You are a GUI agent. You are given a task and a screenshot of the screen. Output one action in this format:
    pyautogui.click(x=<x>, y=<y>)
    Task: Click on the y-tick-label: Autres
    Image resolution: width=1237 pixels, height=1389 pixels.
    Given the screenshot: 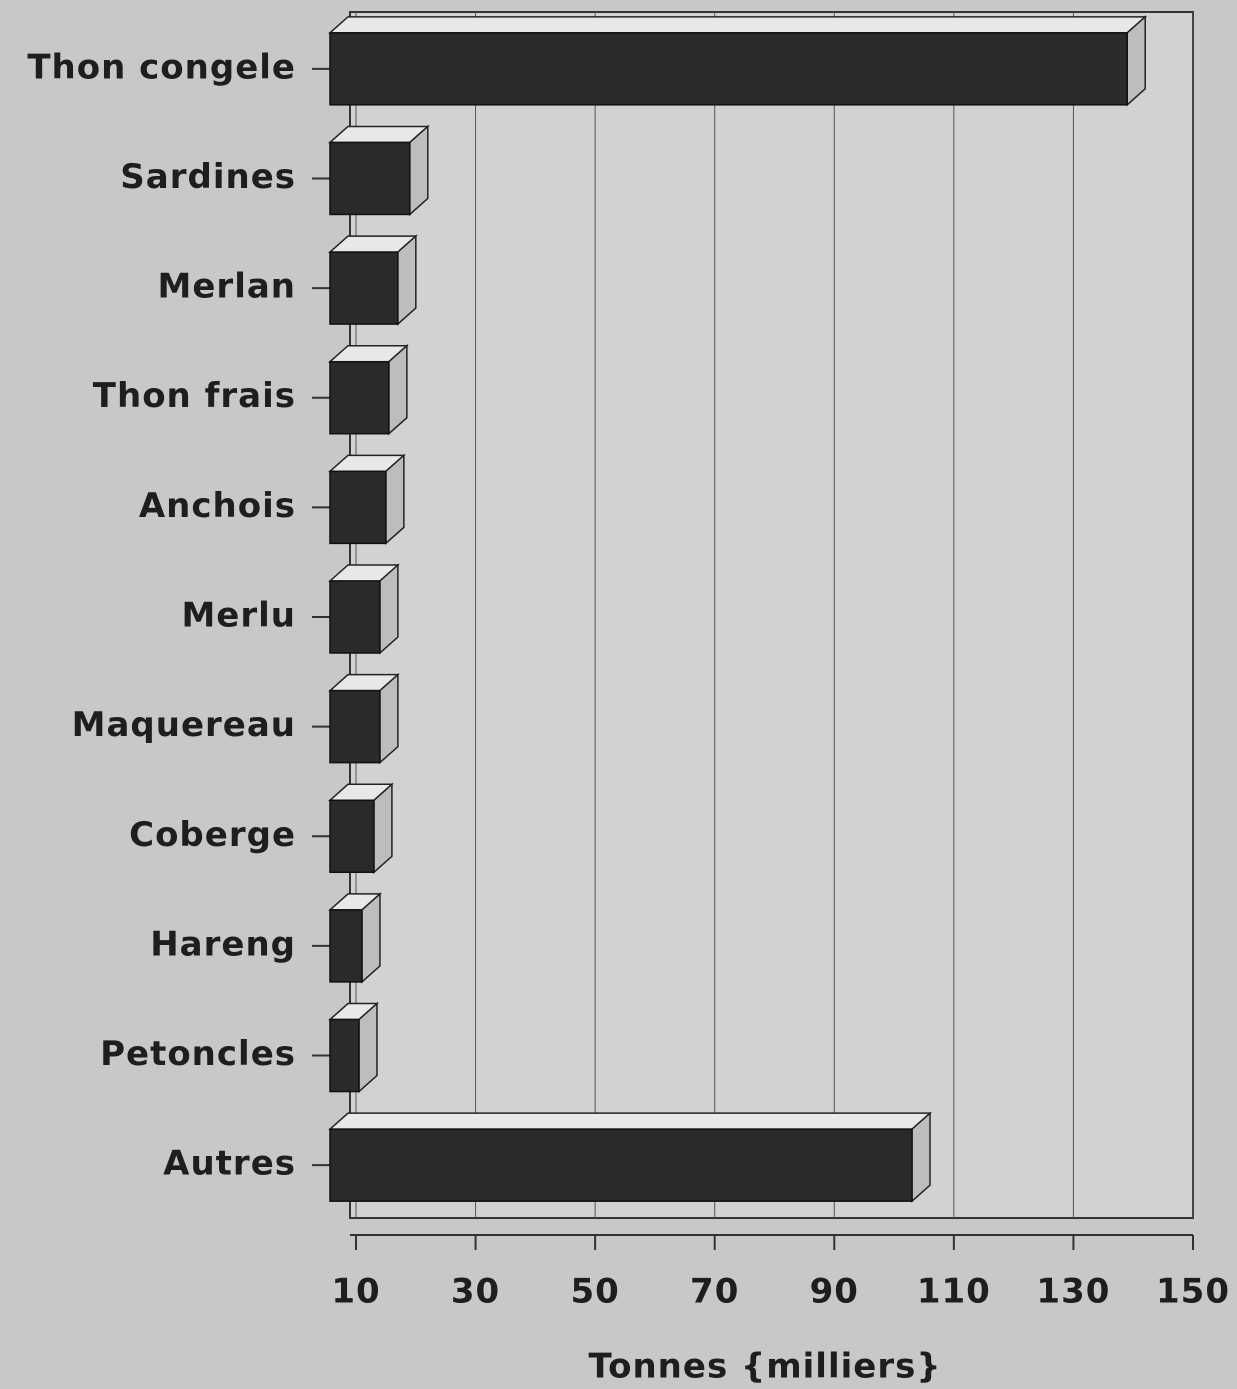 What is the action you would take?
    pyautogui.click(x=229, y=1164)
    